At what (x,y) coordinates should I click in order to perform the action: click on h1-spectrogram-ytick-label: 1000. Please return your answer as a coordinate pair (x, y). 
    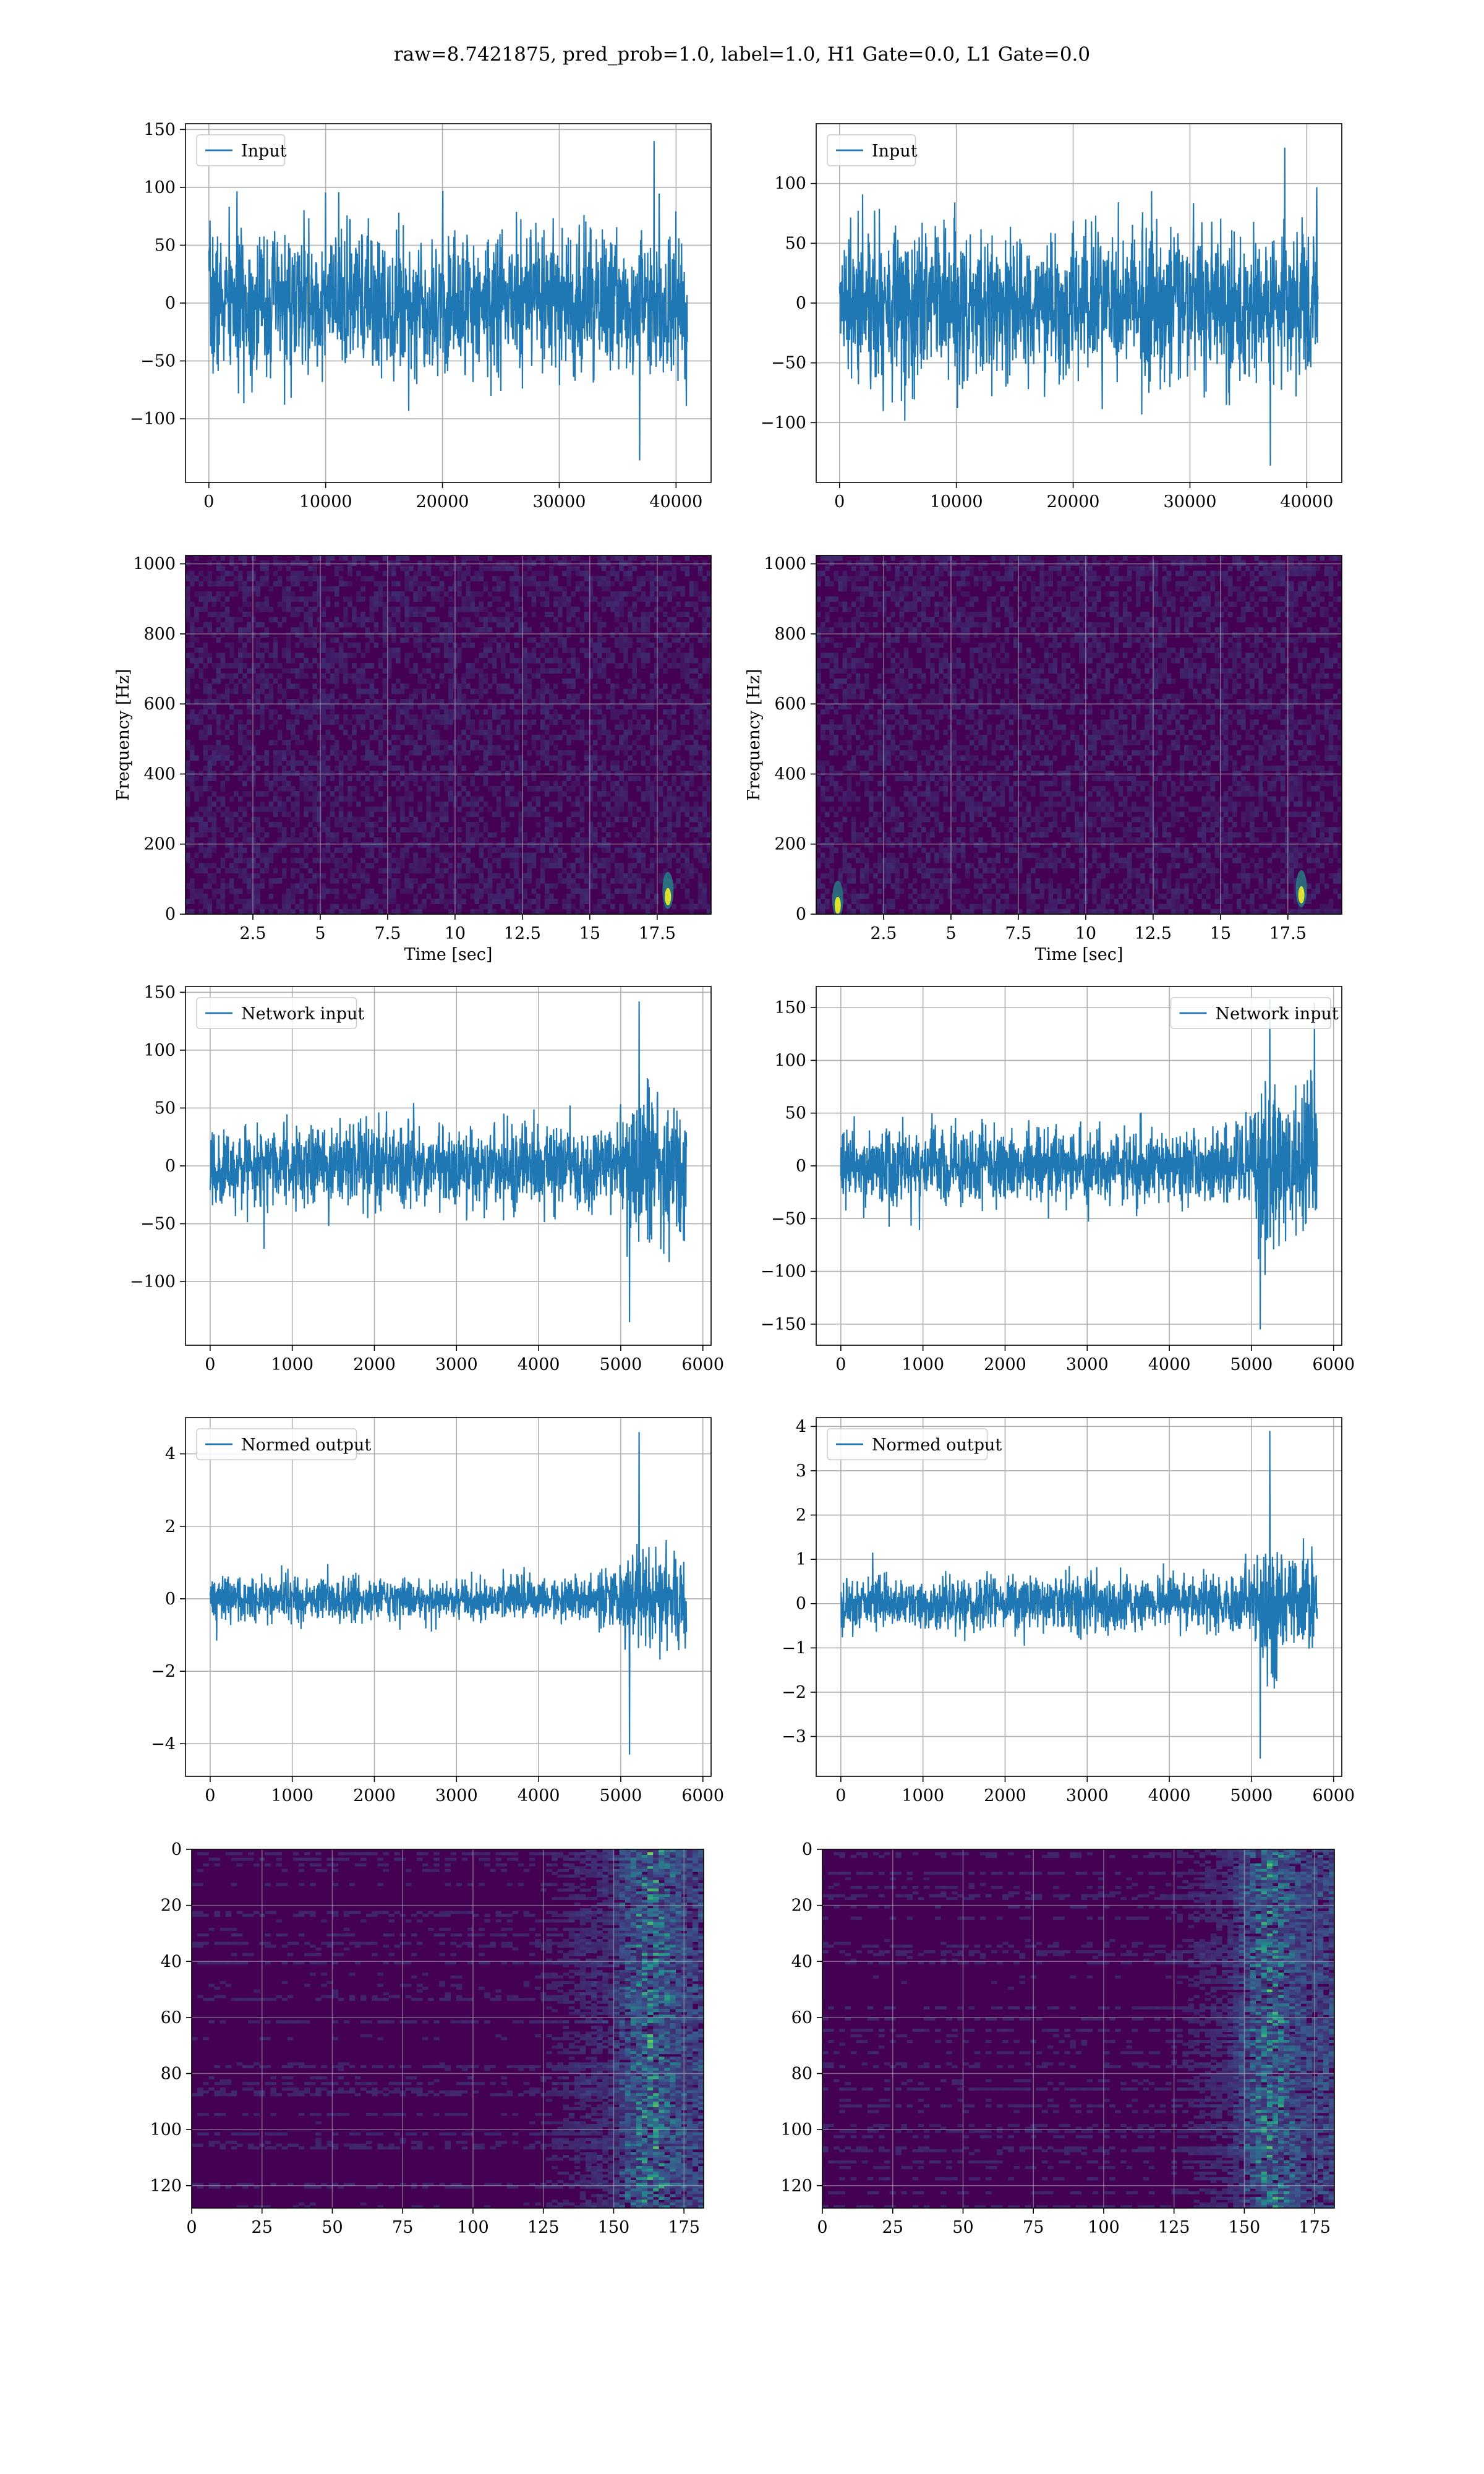
    Looking at the image, I should click on (154, 564).